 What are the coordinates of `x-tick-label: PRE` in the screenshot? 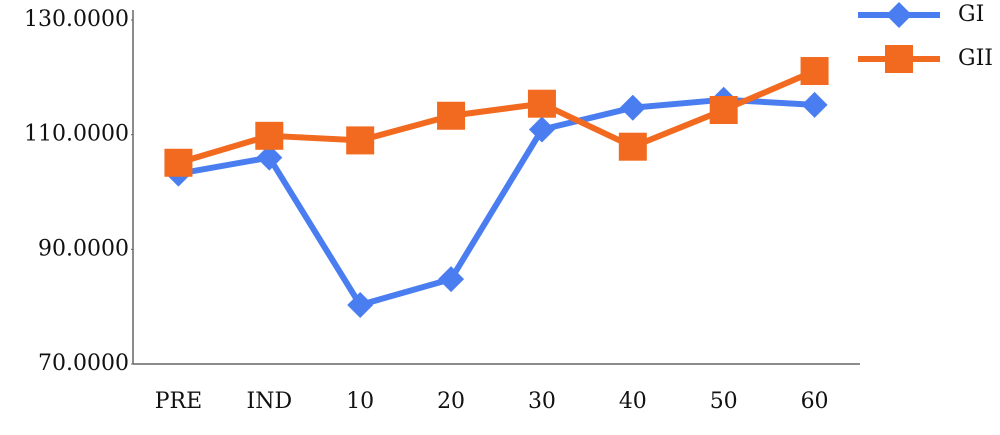 It's located at (178, 401).